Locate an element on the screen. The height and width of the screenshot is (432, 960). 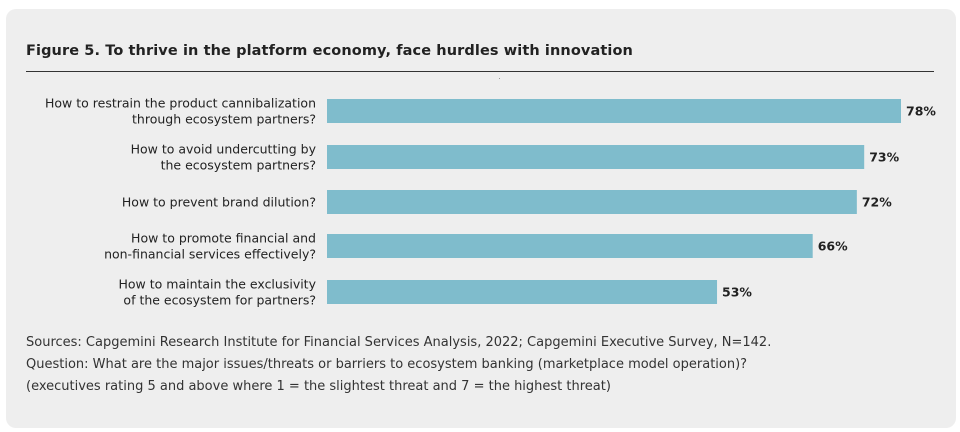
category-label-5-line-1: How to maintain the exclusivity is located at coordinates (218, 284).